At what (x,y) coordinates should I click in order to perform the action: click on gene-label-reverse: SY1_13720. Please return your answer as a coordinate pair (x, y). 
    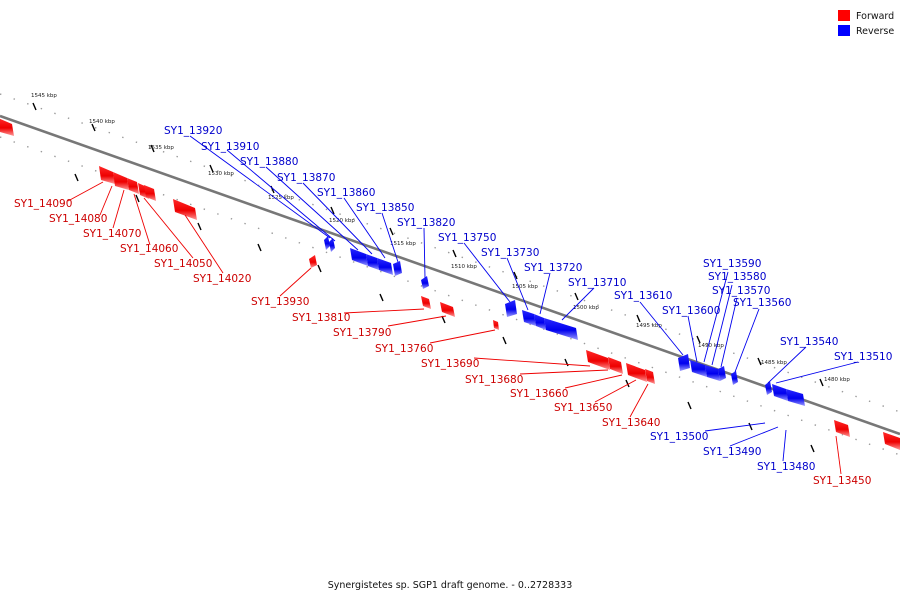
    Looking at the image, I should click on (553, 268).